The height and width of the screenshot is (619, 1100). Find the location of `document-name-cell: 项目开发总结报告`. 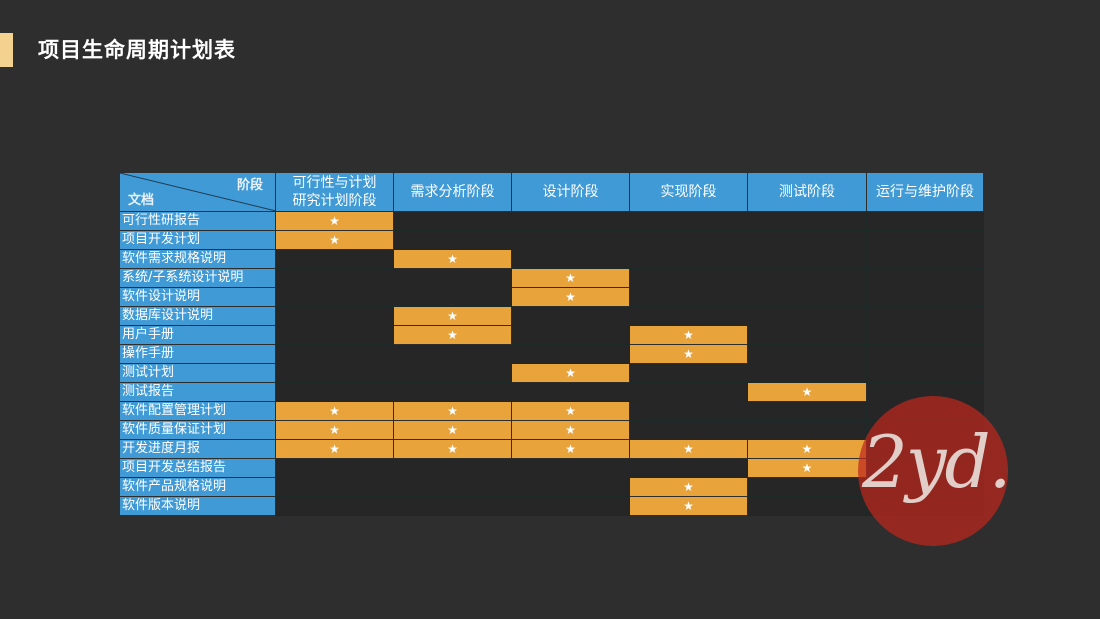

document-name-cell: 项目开发总结报告 is located at coordinates (197, 468).